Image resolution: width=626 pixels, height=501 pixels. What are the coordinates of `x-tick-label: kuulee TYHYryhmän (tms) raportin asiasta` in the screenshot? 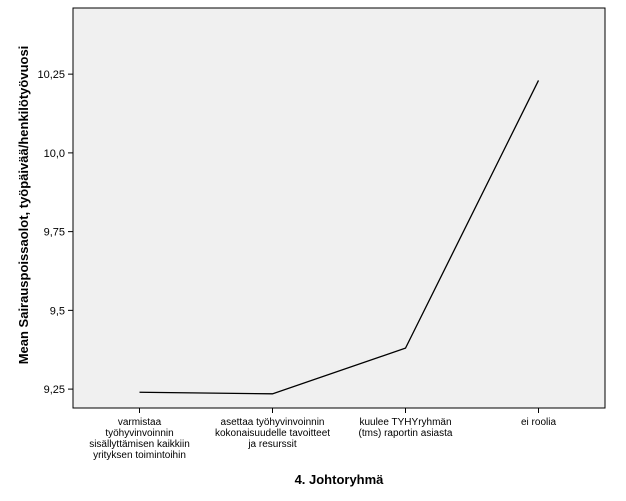 It's located at (406, 428).